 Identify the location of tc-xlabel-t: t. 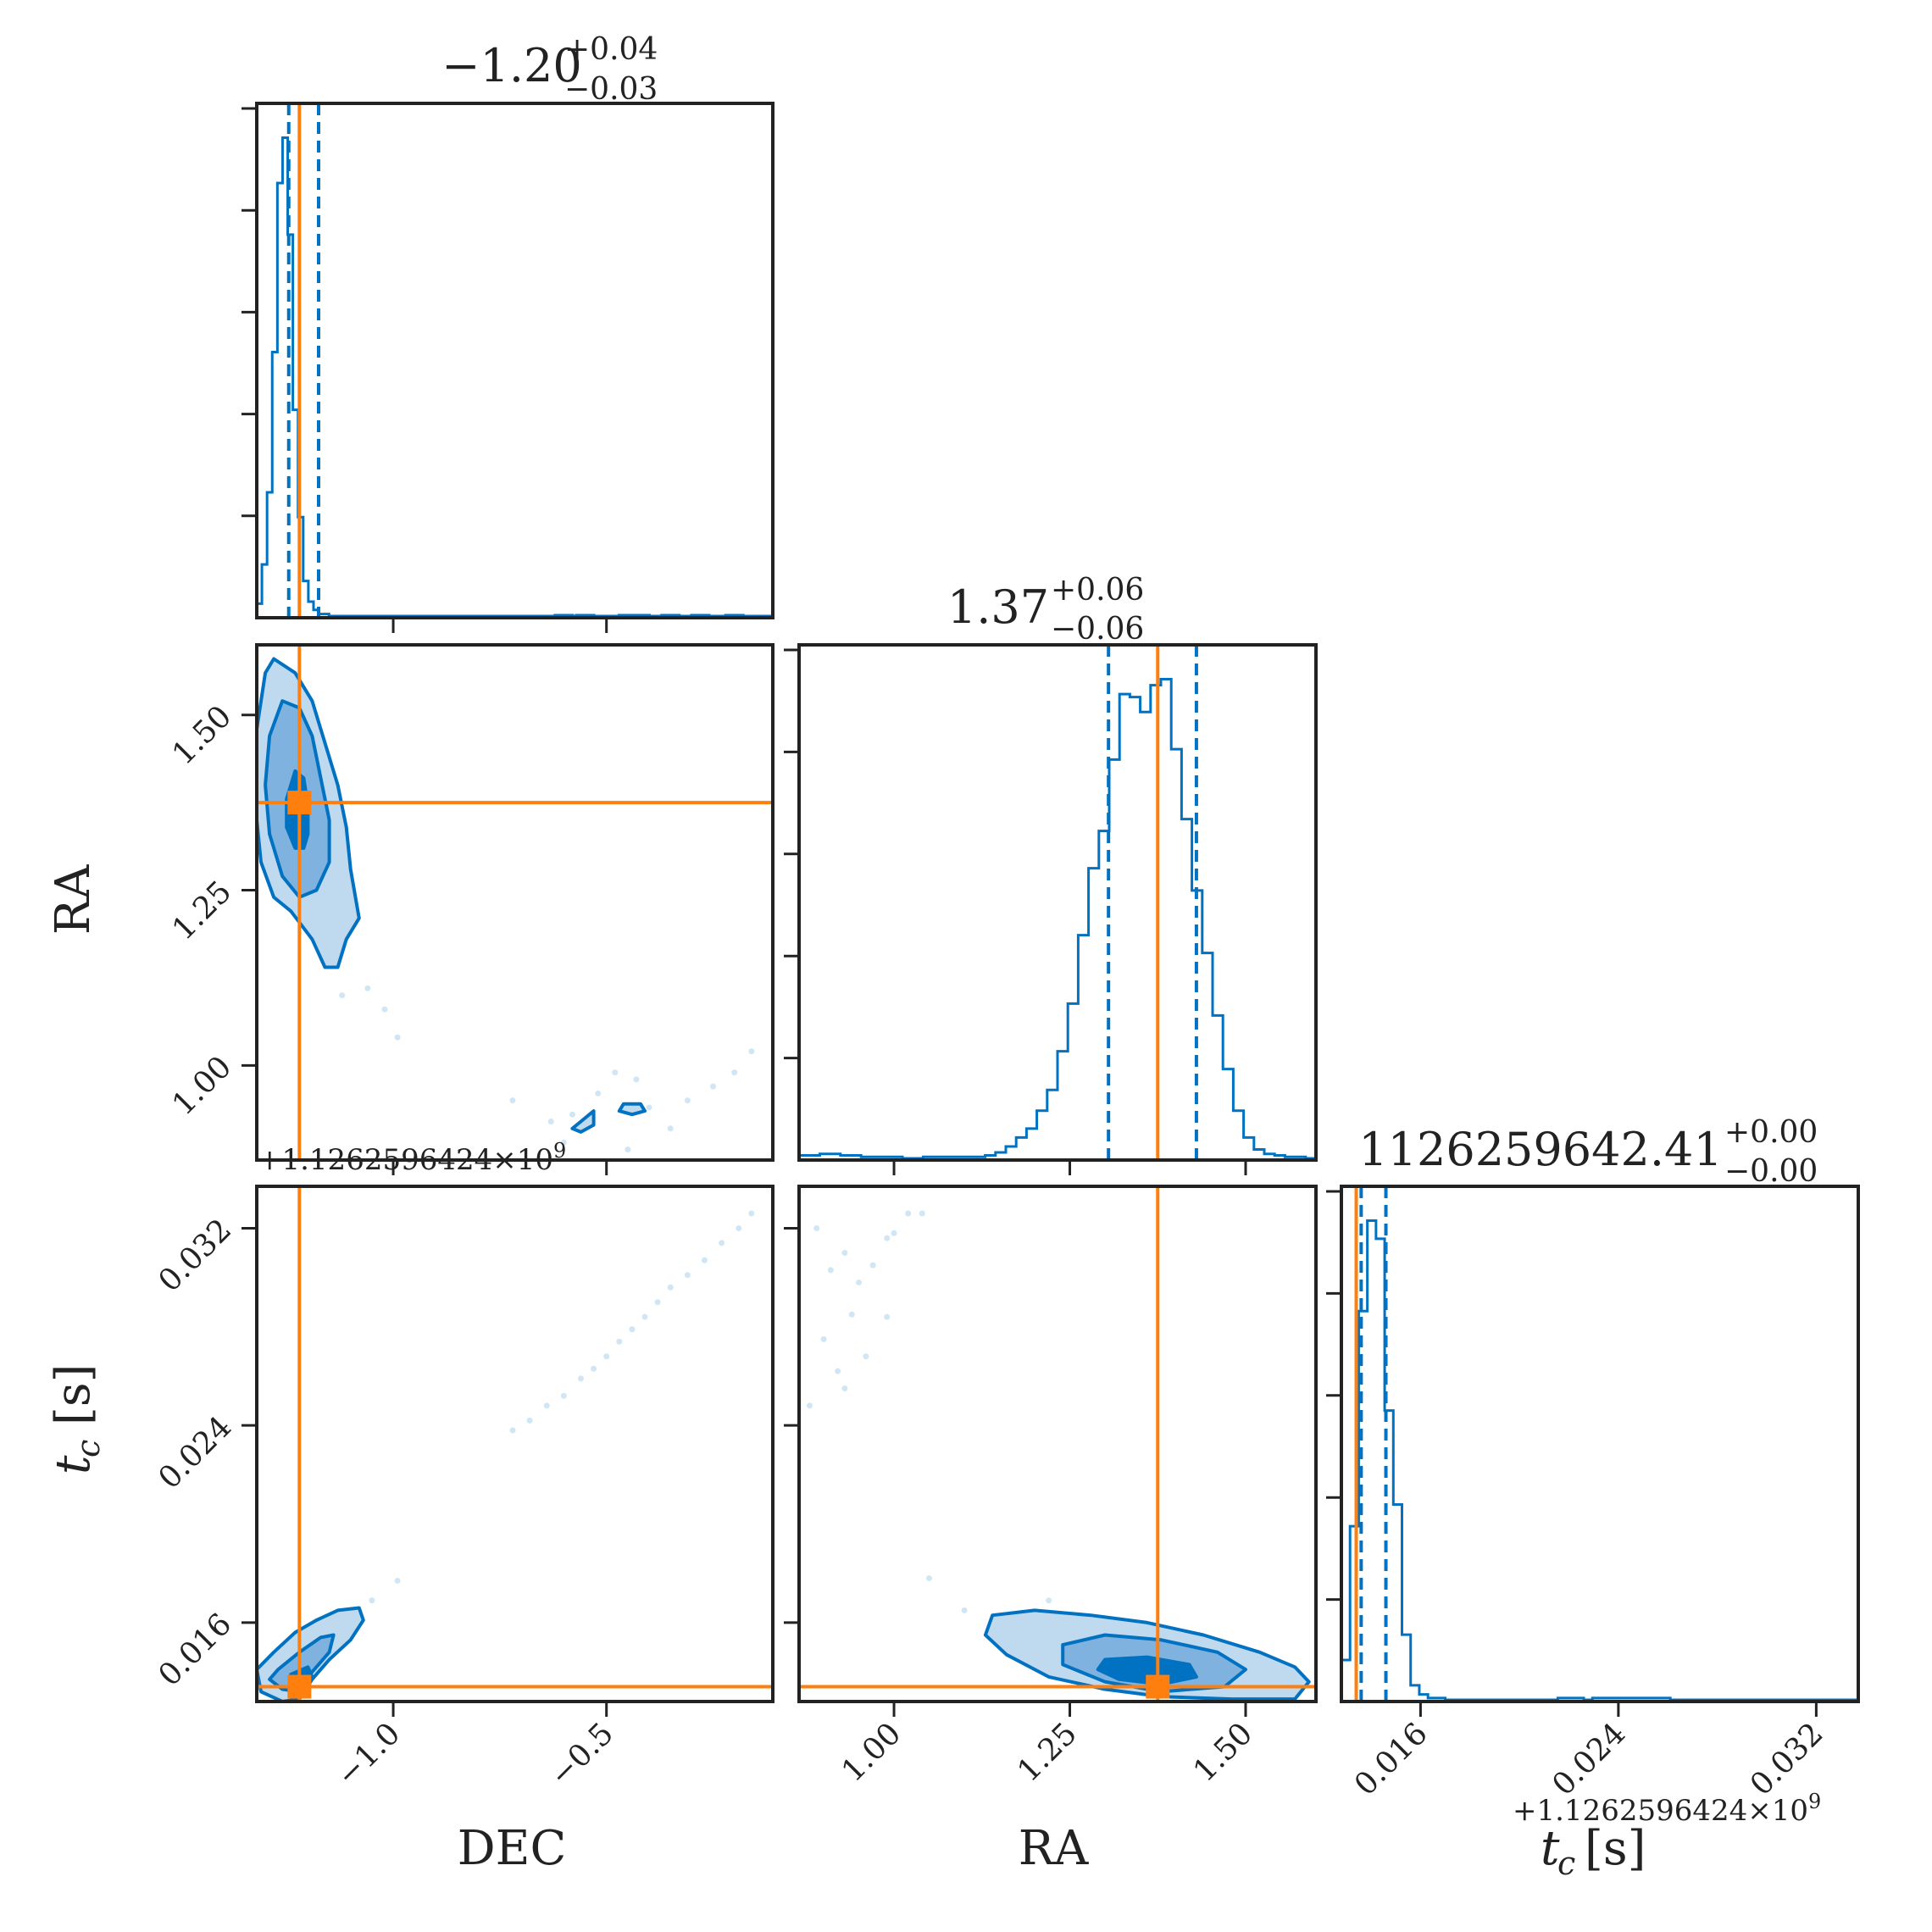
(1550, 1848).